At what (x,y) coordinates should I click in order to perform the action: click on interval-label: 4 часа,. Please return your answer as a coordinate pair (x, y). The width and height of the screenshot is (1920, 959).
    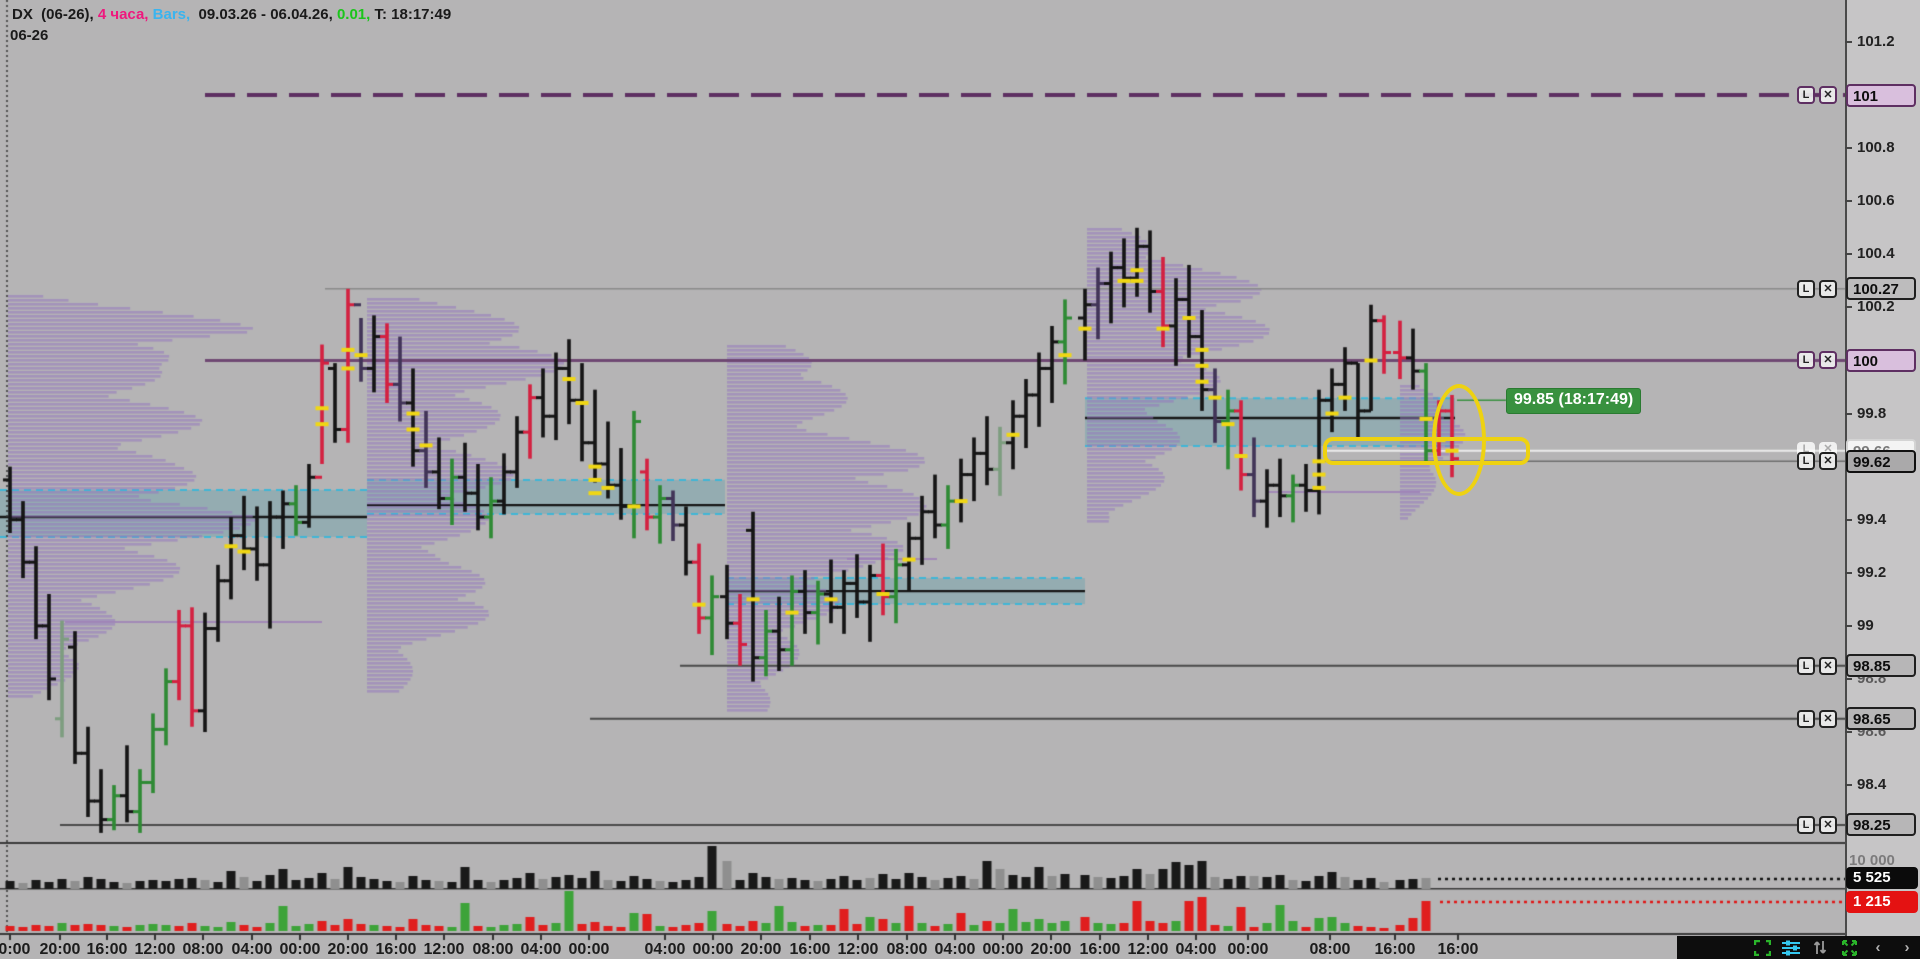
    Looking at the image, I should click on (125, 14).